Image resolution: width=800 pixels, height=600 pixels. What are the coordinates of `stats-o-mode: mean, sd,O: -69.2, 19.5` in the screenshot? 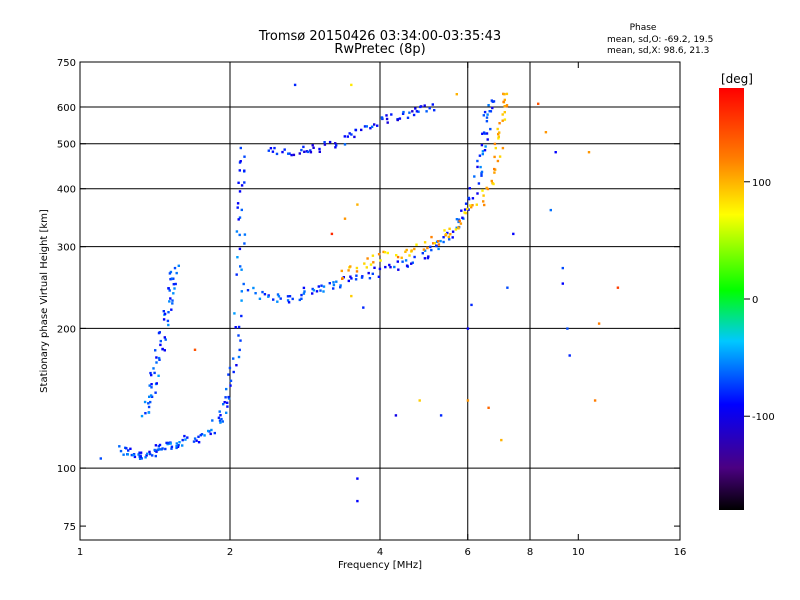 It's located at (660, 40).